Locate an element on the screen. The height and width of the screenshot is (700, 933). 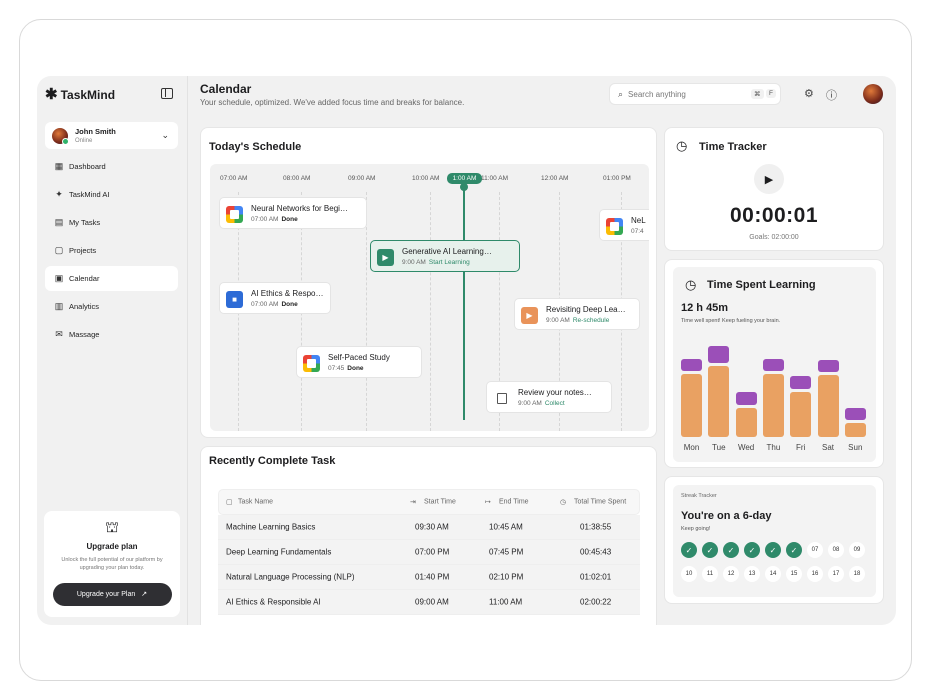
sparkle-icon: ✦ is located at coordinates (59, 194).